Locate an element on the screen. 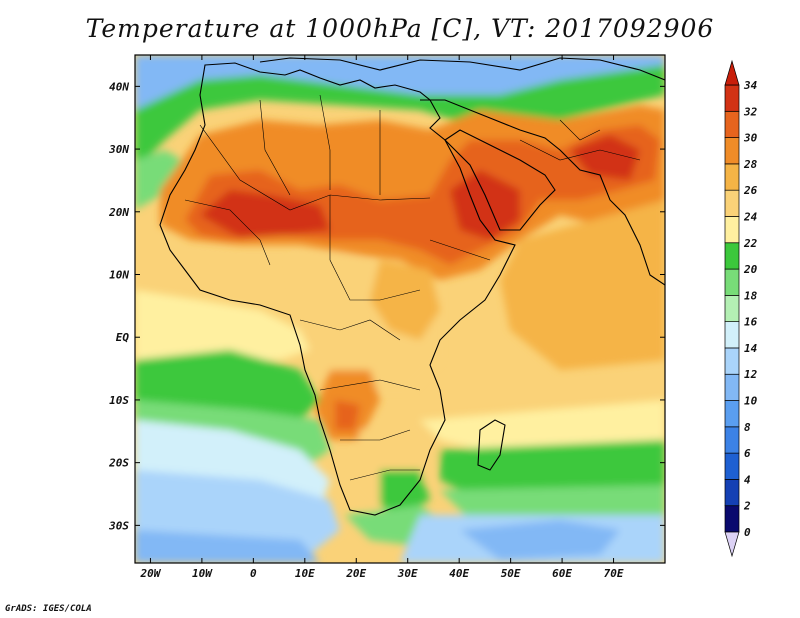 The width and height of the screenshot is (800, 618). lat-tick-label: EQ is located at coordinates (123, 337).